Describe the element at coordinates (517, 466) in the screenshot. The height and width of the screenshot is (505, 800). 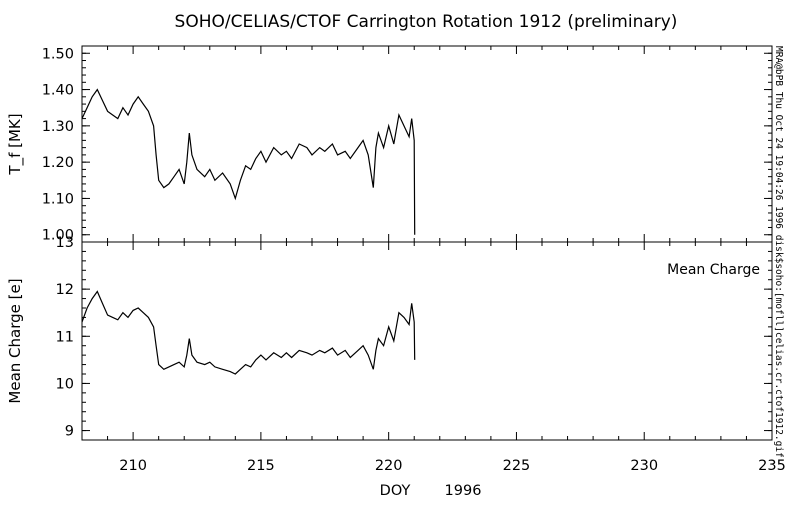
I see `x-tick-label: 225` at that location.